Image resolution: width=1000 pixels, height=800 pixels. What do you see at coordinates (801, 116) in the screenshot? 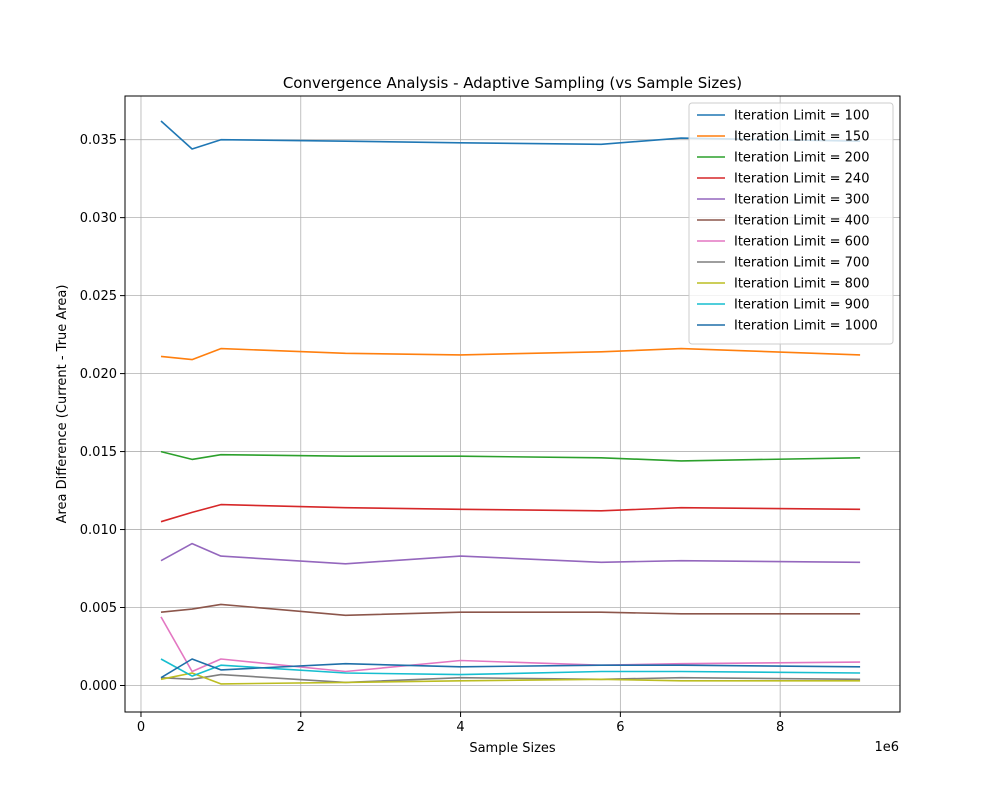
I see `legend-entry: Iteration Limit = 100` at bounding box center [801, 116].